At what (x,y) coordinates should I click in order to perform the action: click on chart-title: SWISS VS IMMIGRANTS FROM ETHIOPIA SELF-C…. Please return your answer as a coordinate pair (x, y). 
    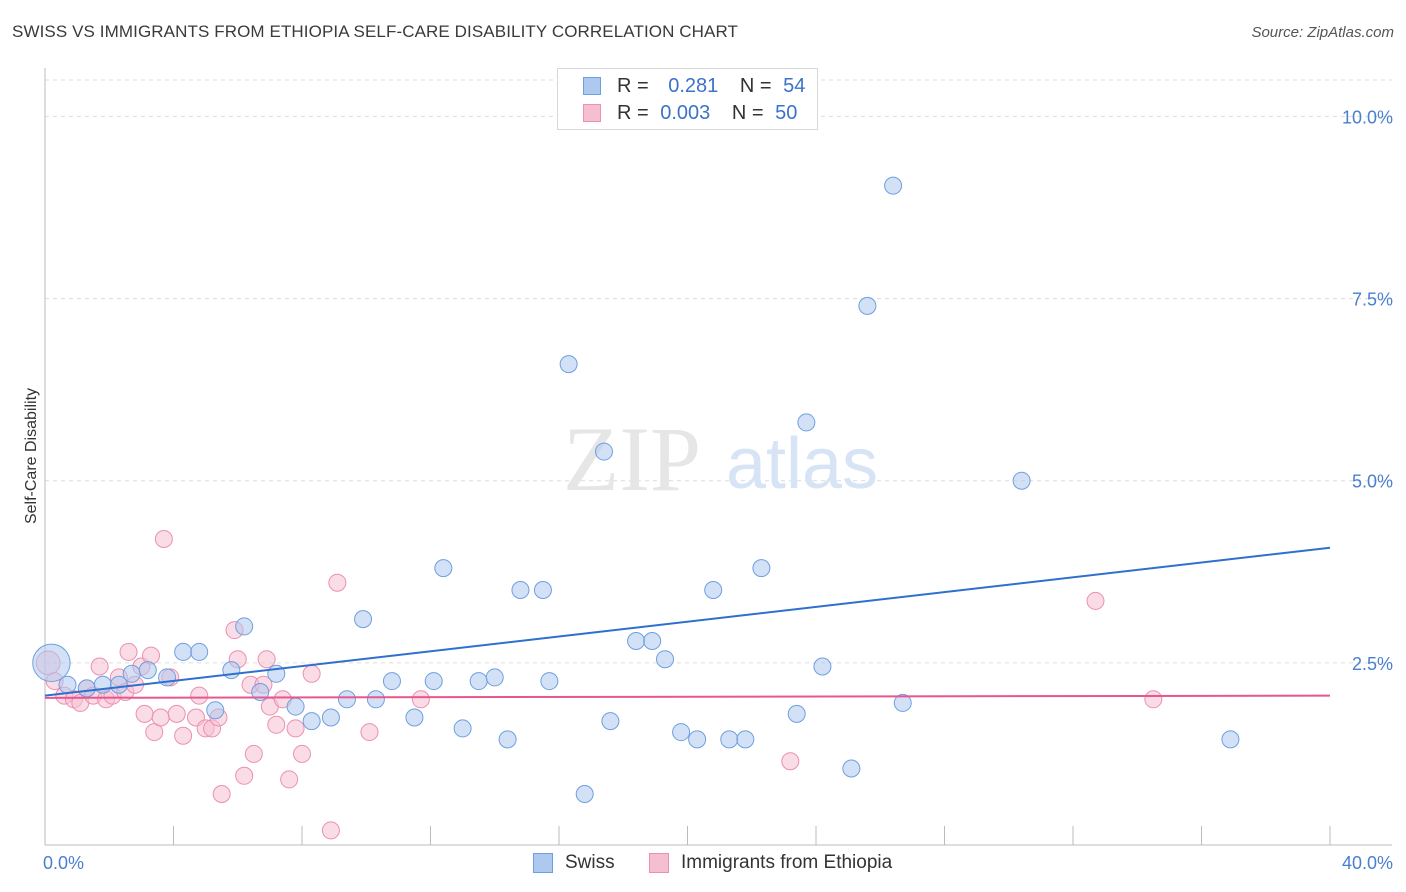
    Looking at the image, I should click on (375, 31).